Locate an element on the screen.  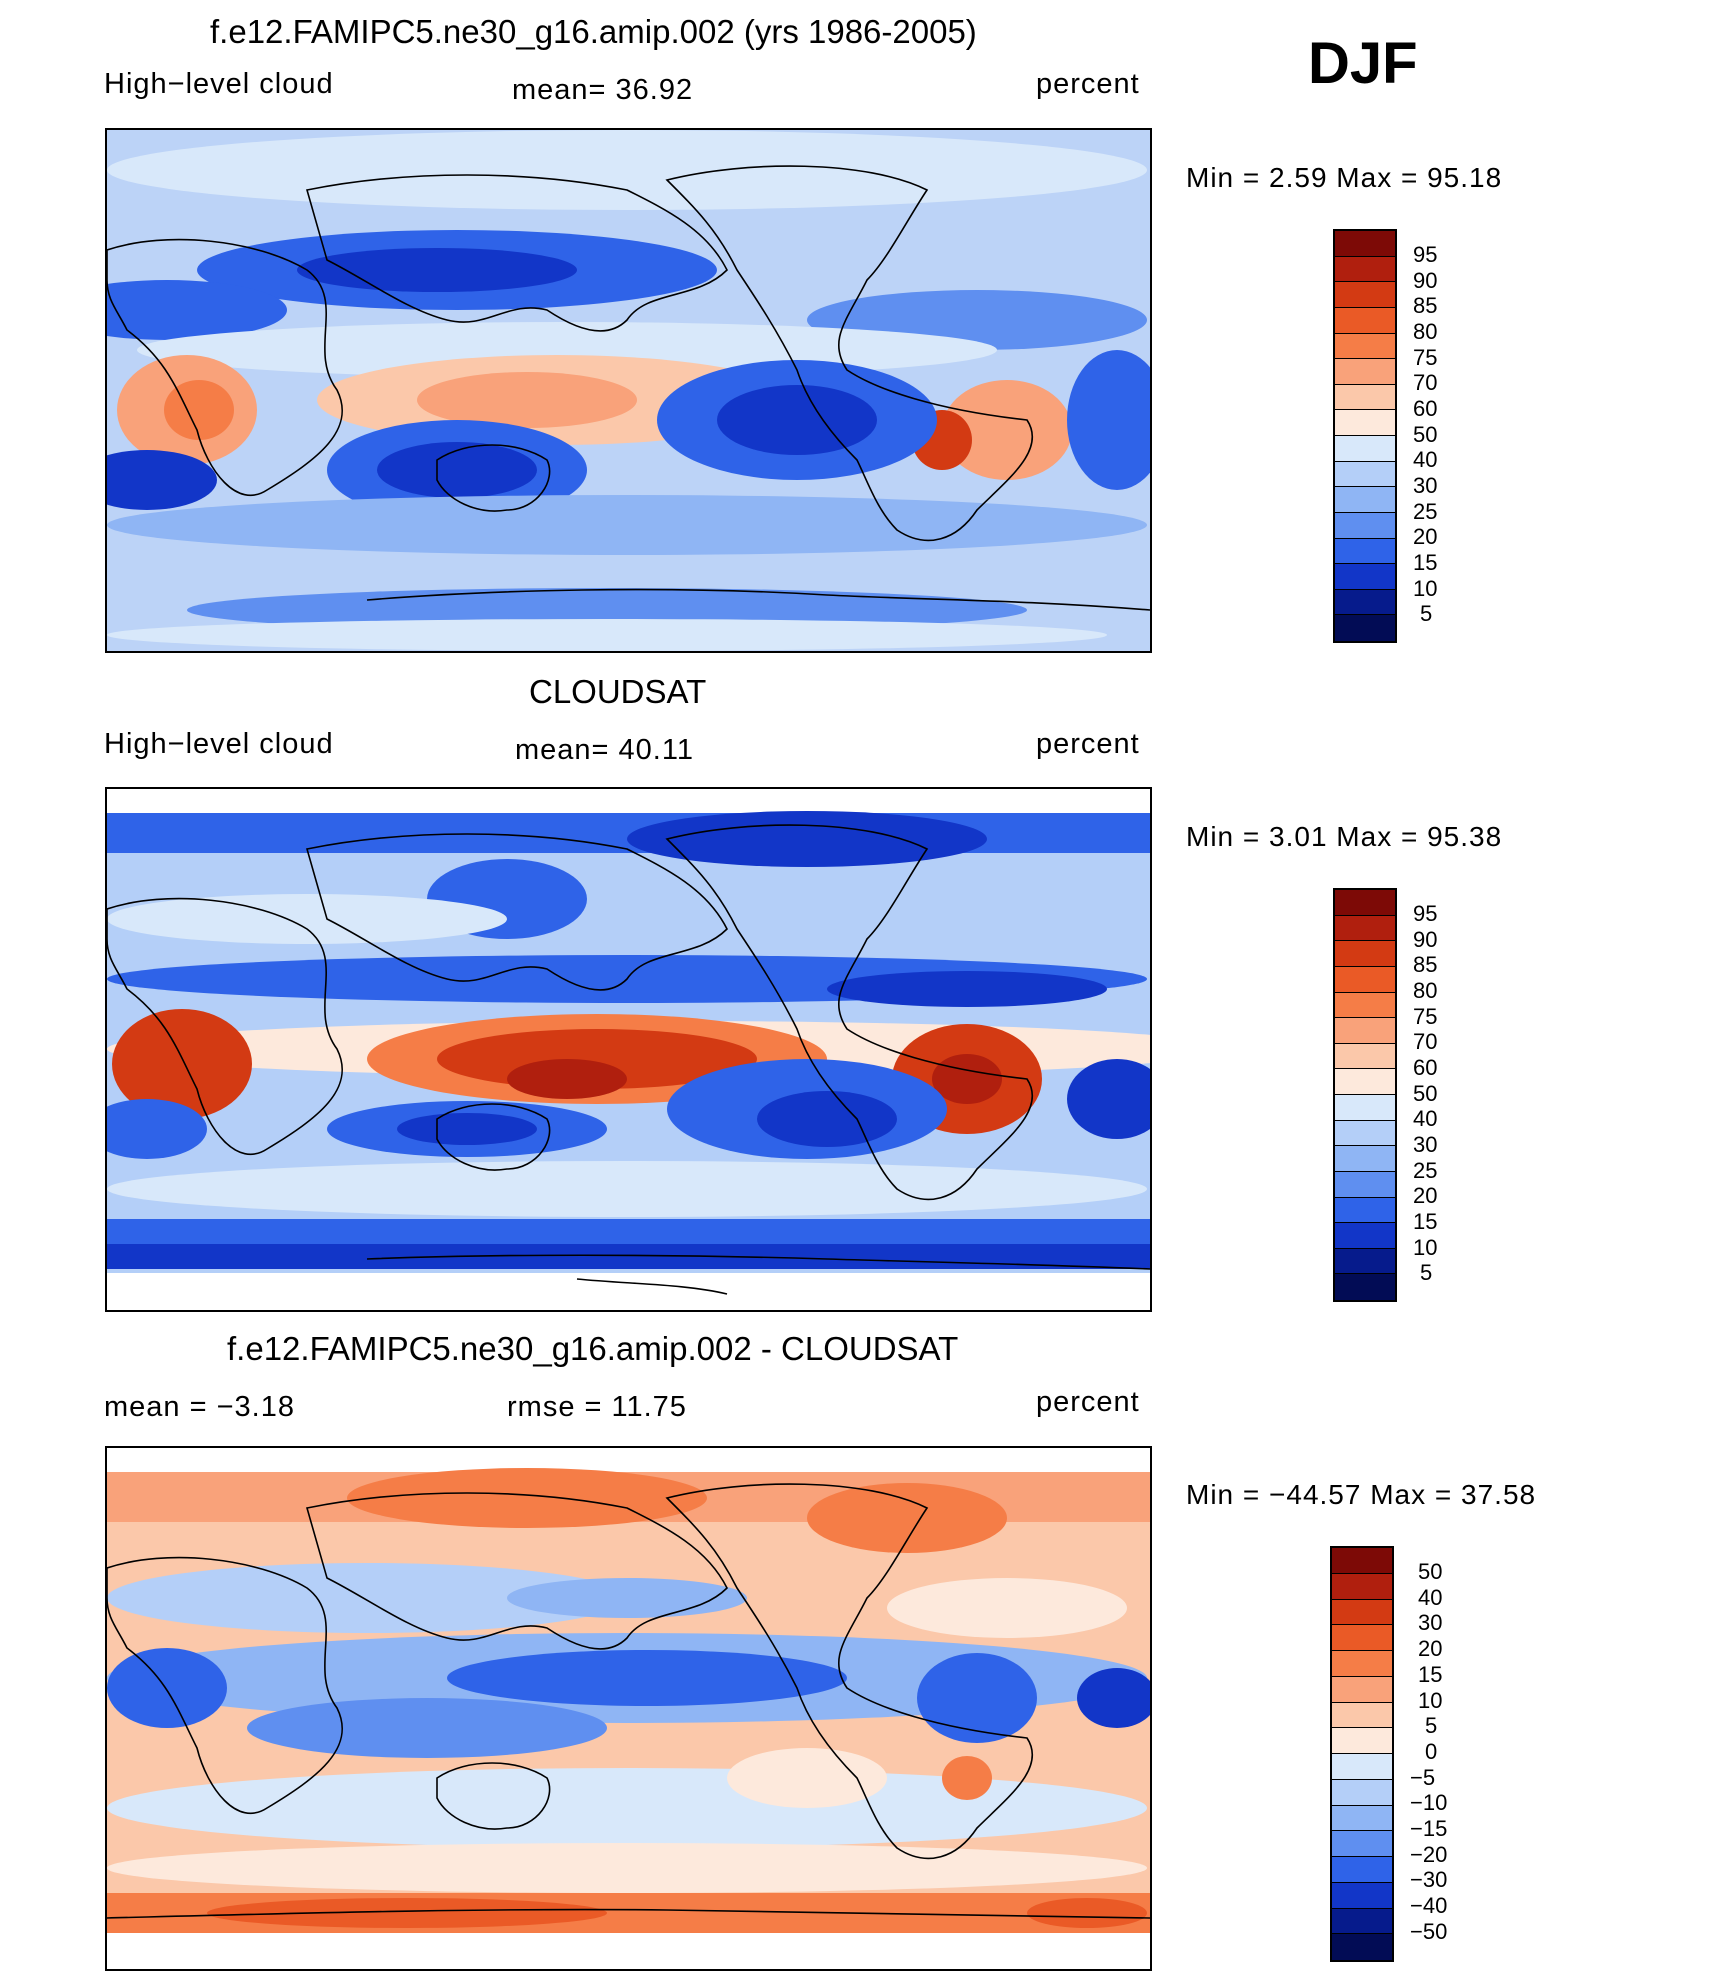
panel-2-minmax-label: Min = 3.01 Max = 95.38 is located at coordinates (1344, 836).